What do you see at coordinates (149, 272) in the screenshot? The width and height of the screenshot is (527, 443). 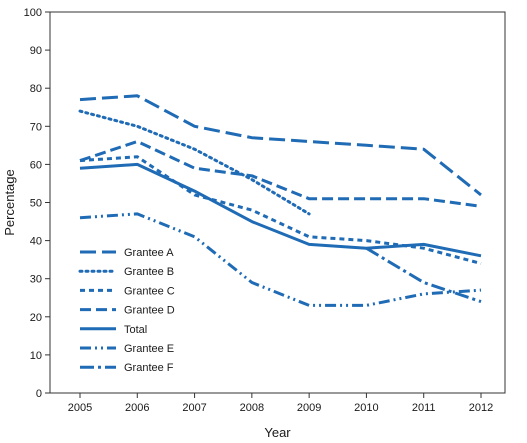 I see `legend-label: Grantee B` at bounding box center [149, 272].